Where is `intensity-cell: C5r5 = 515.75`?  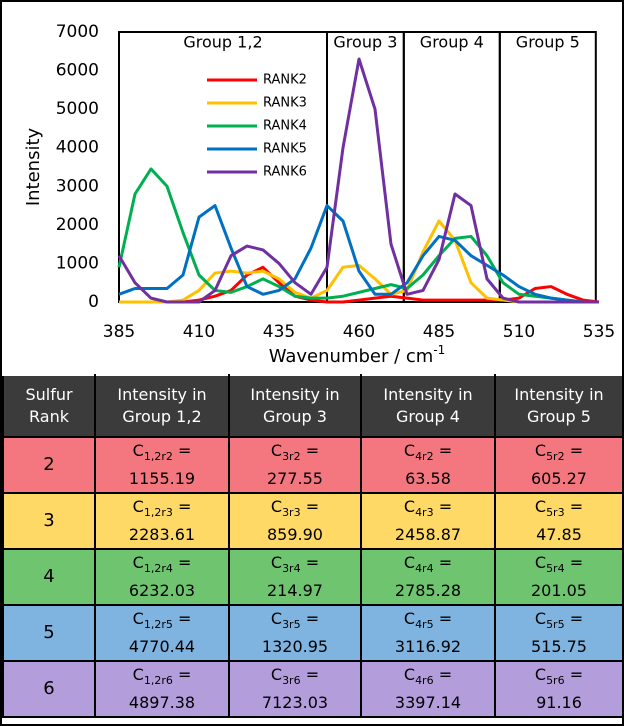
intensity-cell: C5r5 = 515.75 is located at coordinates (558, 633).